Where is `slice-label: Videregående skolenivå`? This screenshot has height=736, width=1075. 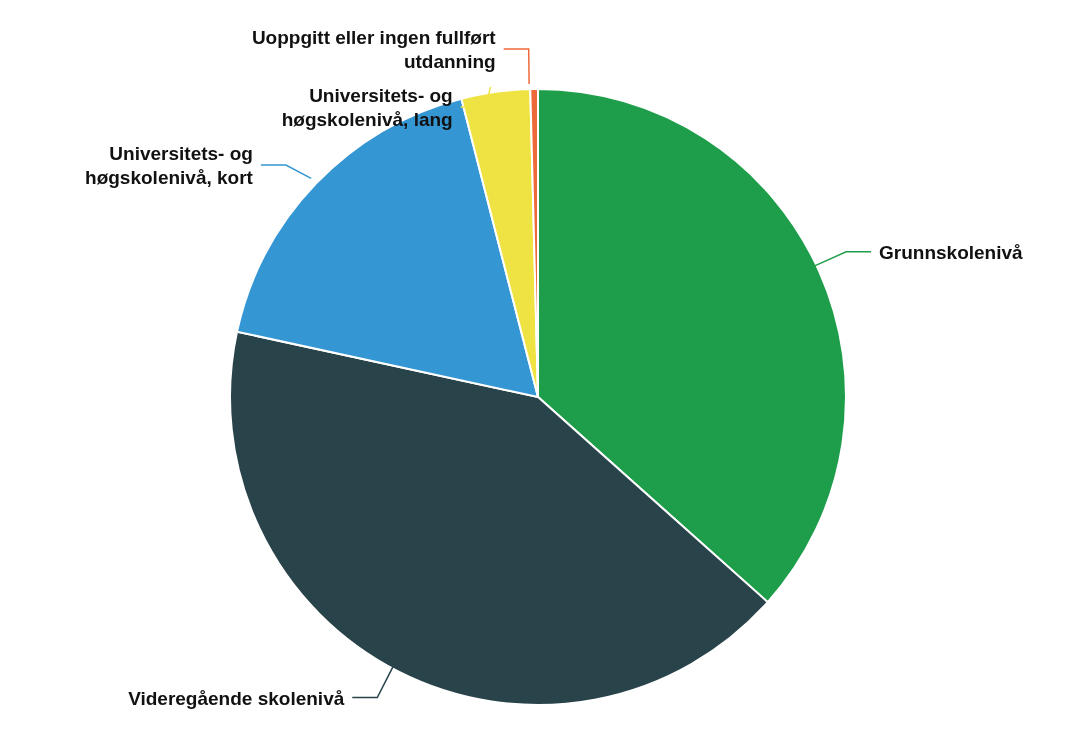 slice-label: Videregående skolenivå is located at coordinates (236, 698).